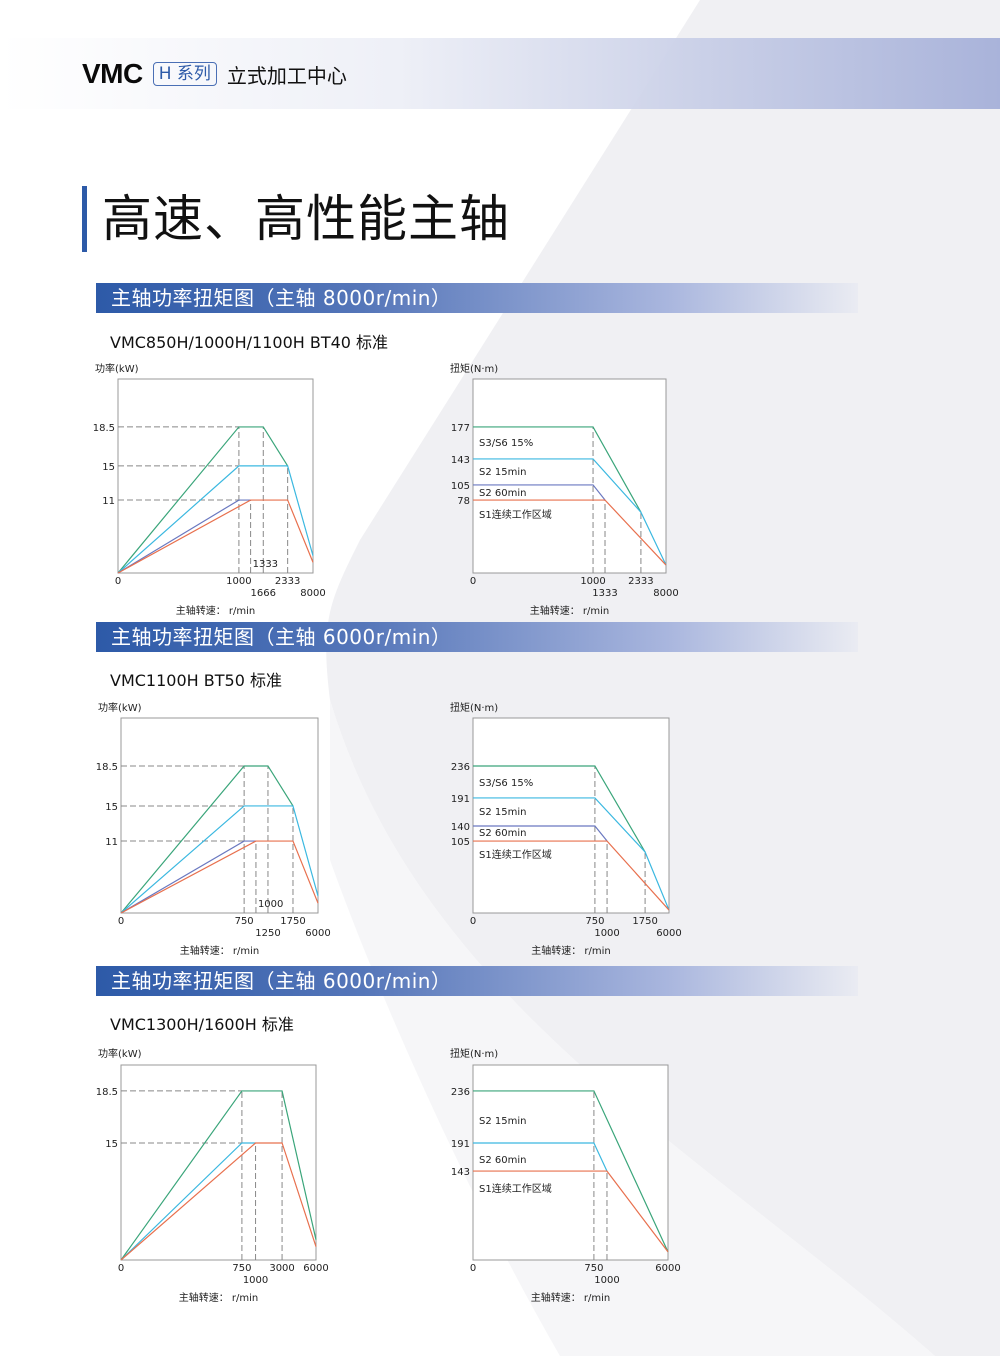  I want to click on y-tick-label: 78, so click(463, 501).